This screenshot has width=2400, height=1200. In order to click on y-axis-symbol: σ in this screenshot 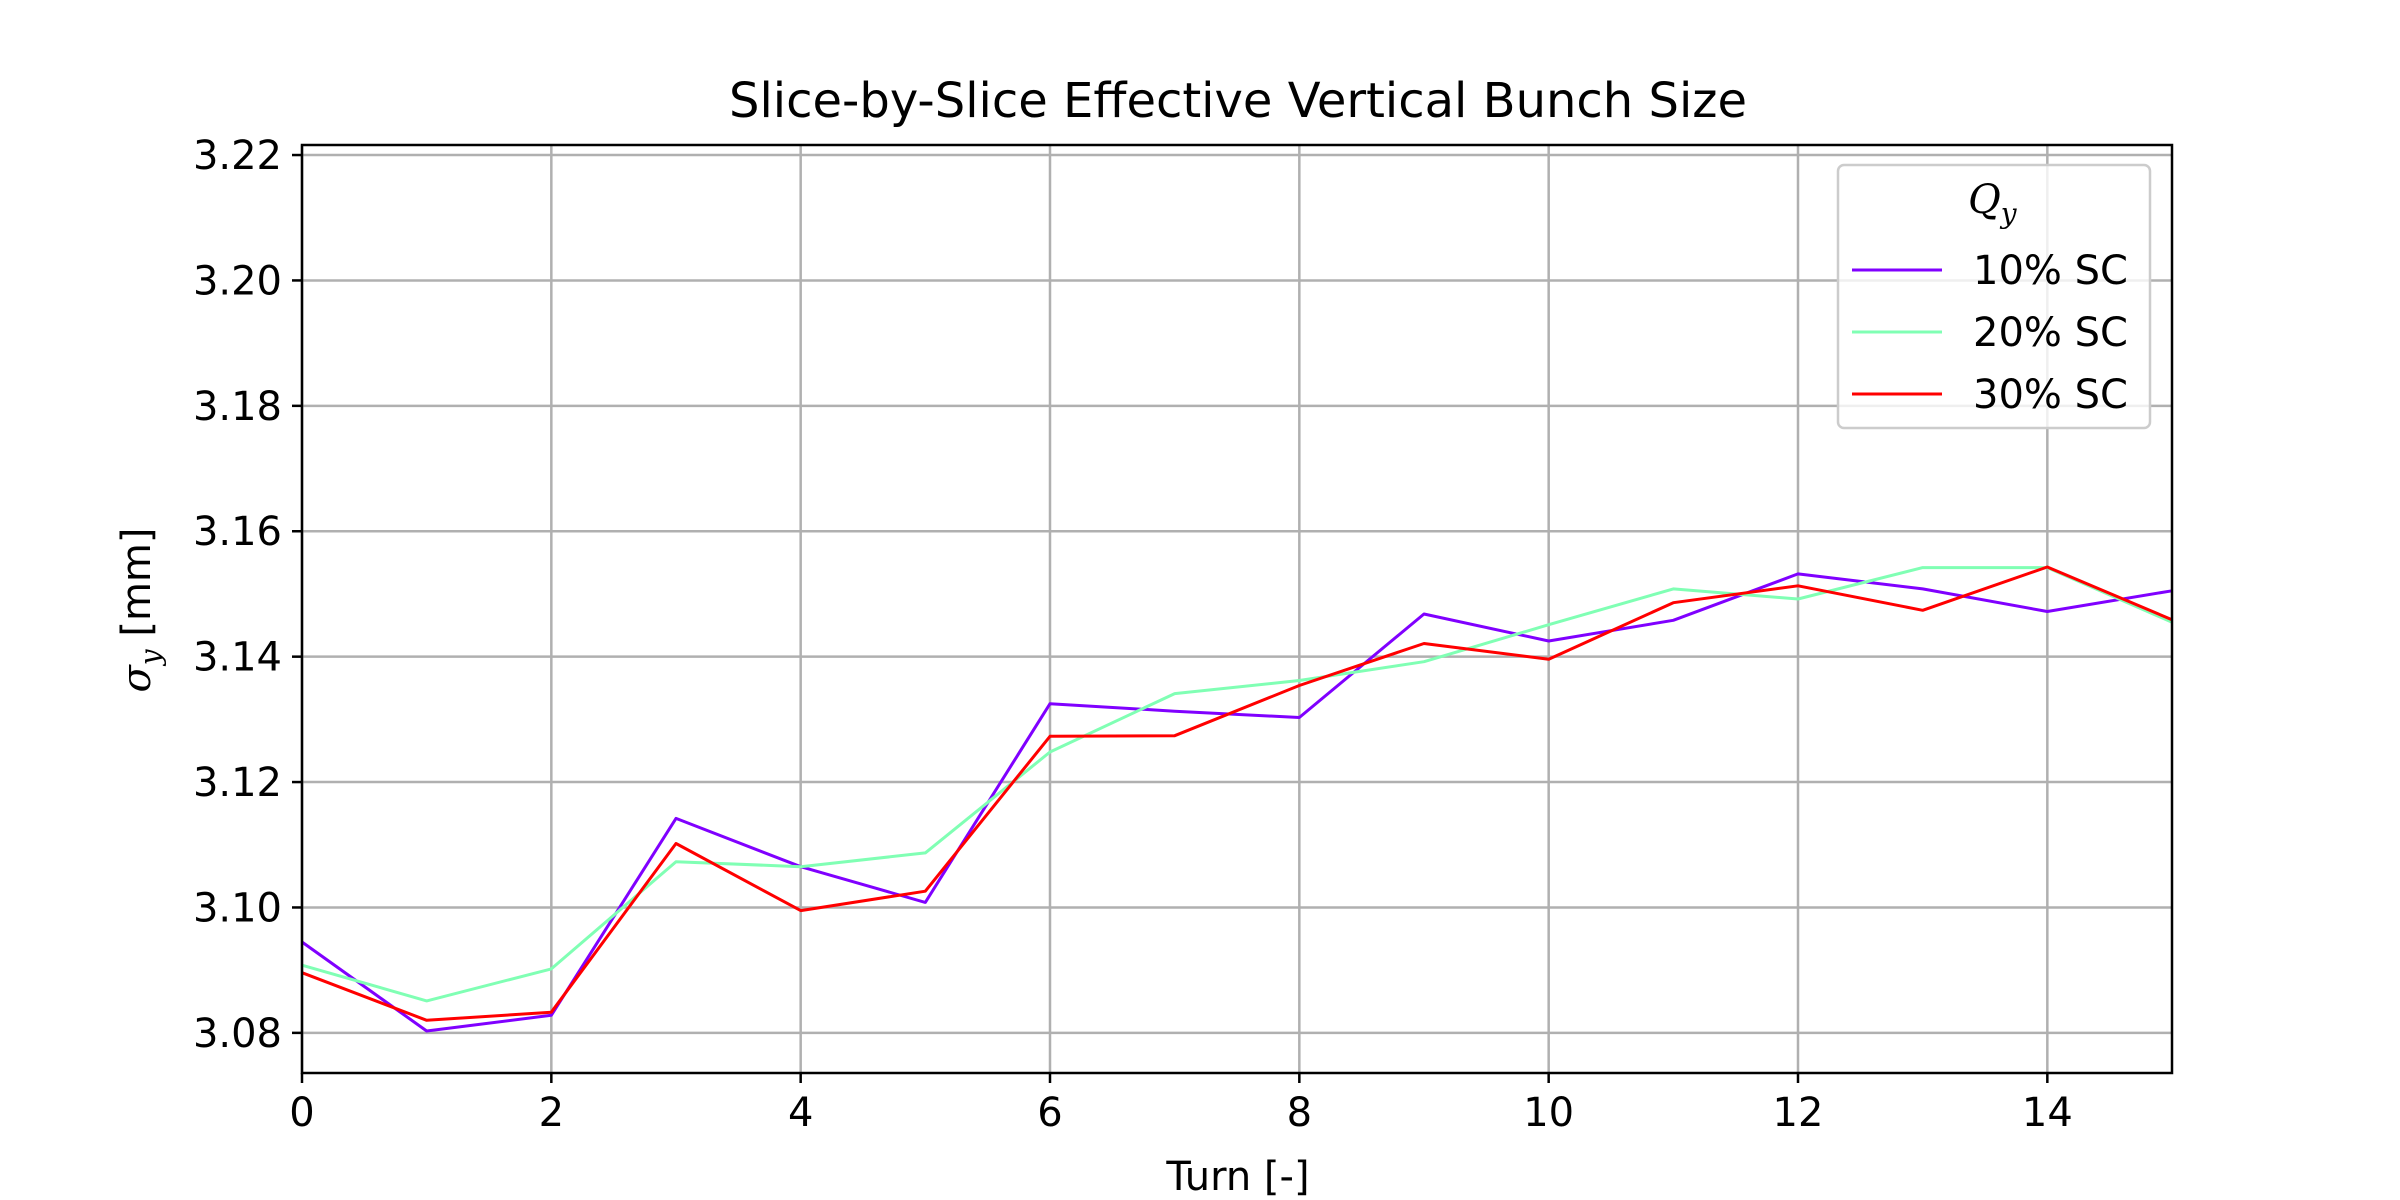, I will do `click(137, 678)`.